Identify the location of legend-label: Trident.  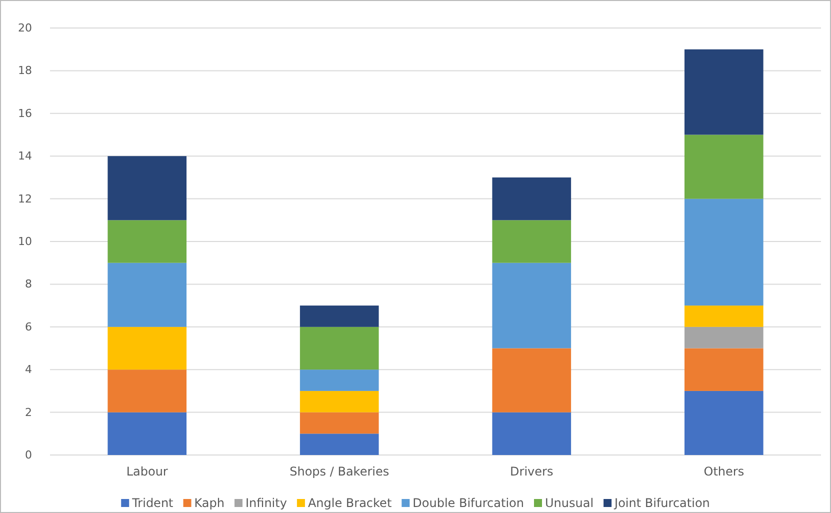
(152, 503).